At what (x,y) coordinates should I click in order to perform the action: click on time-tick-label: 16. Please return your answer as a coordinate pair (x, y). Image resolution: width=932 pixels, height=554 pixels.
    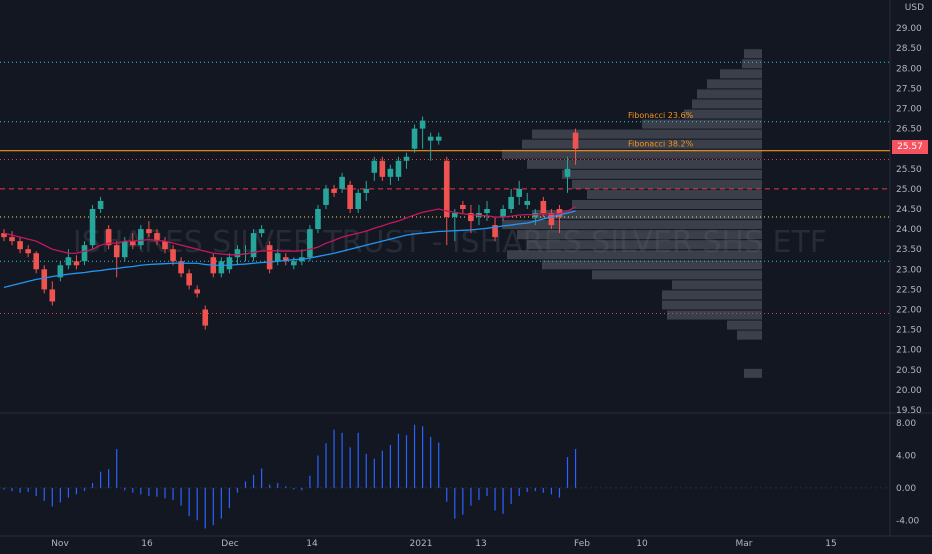
    Looking at the image, I should click on (147, 544).